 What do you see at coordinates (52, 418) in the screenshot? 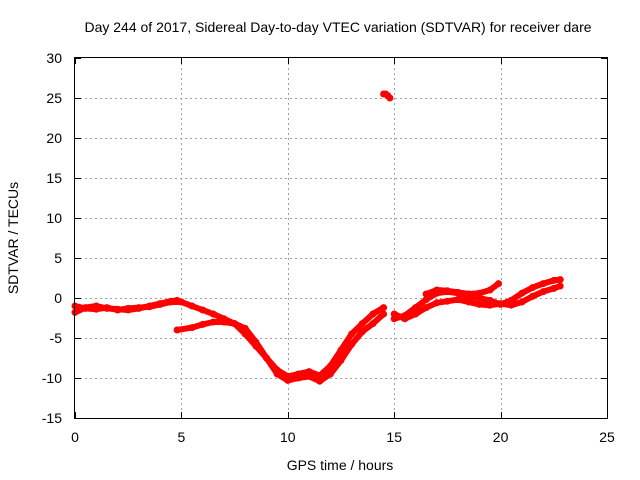
I see `y-tick-label: -15` at bounding box center [52, 418].